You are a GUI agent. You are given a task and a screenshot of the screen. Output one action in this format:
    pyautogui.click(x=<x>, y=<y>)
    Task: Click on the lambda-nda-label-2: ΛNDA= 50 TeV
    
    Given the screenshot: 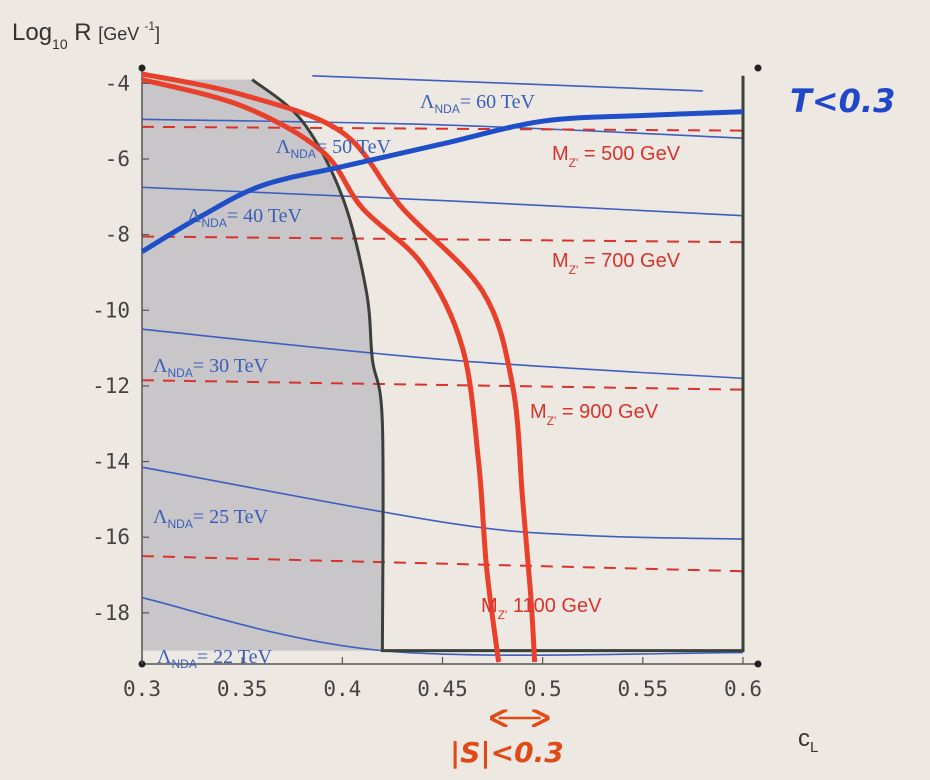 What is the action you would take?
    pyautogui.click(x=333, y=148)
    